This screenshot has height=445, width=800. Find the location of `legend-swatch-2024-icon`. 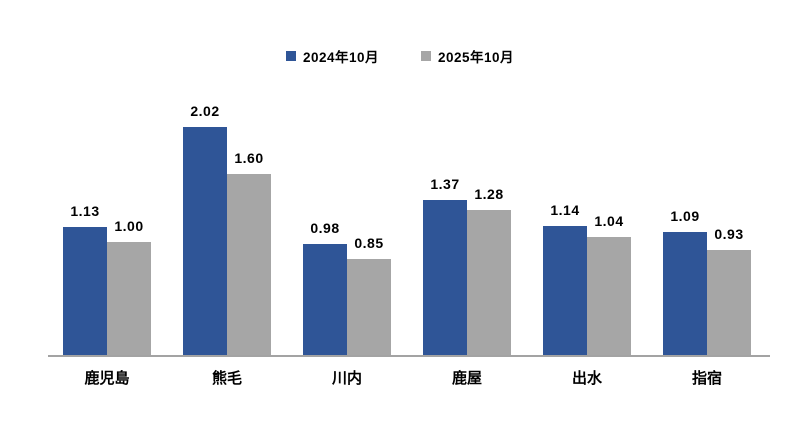

legend-swatch-2024-icon is located at coordinates (290, 56).